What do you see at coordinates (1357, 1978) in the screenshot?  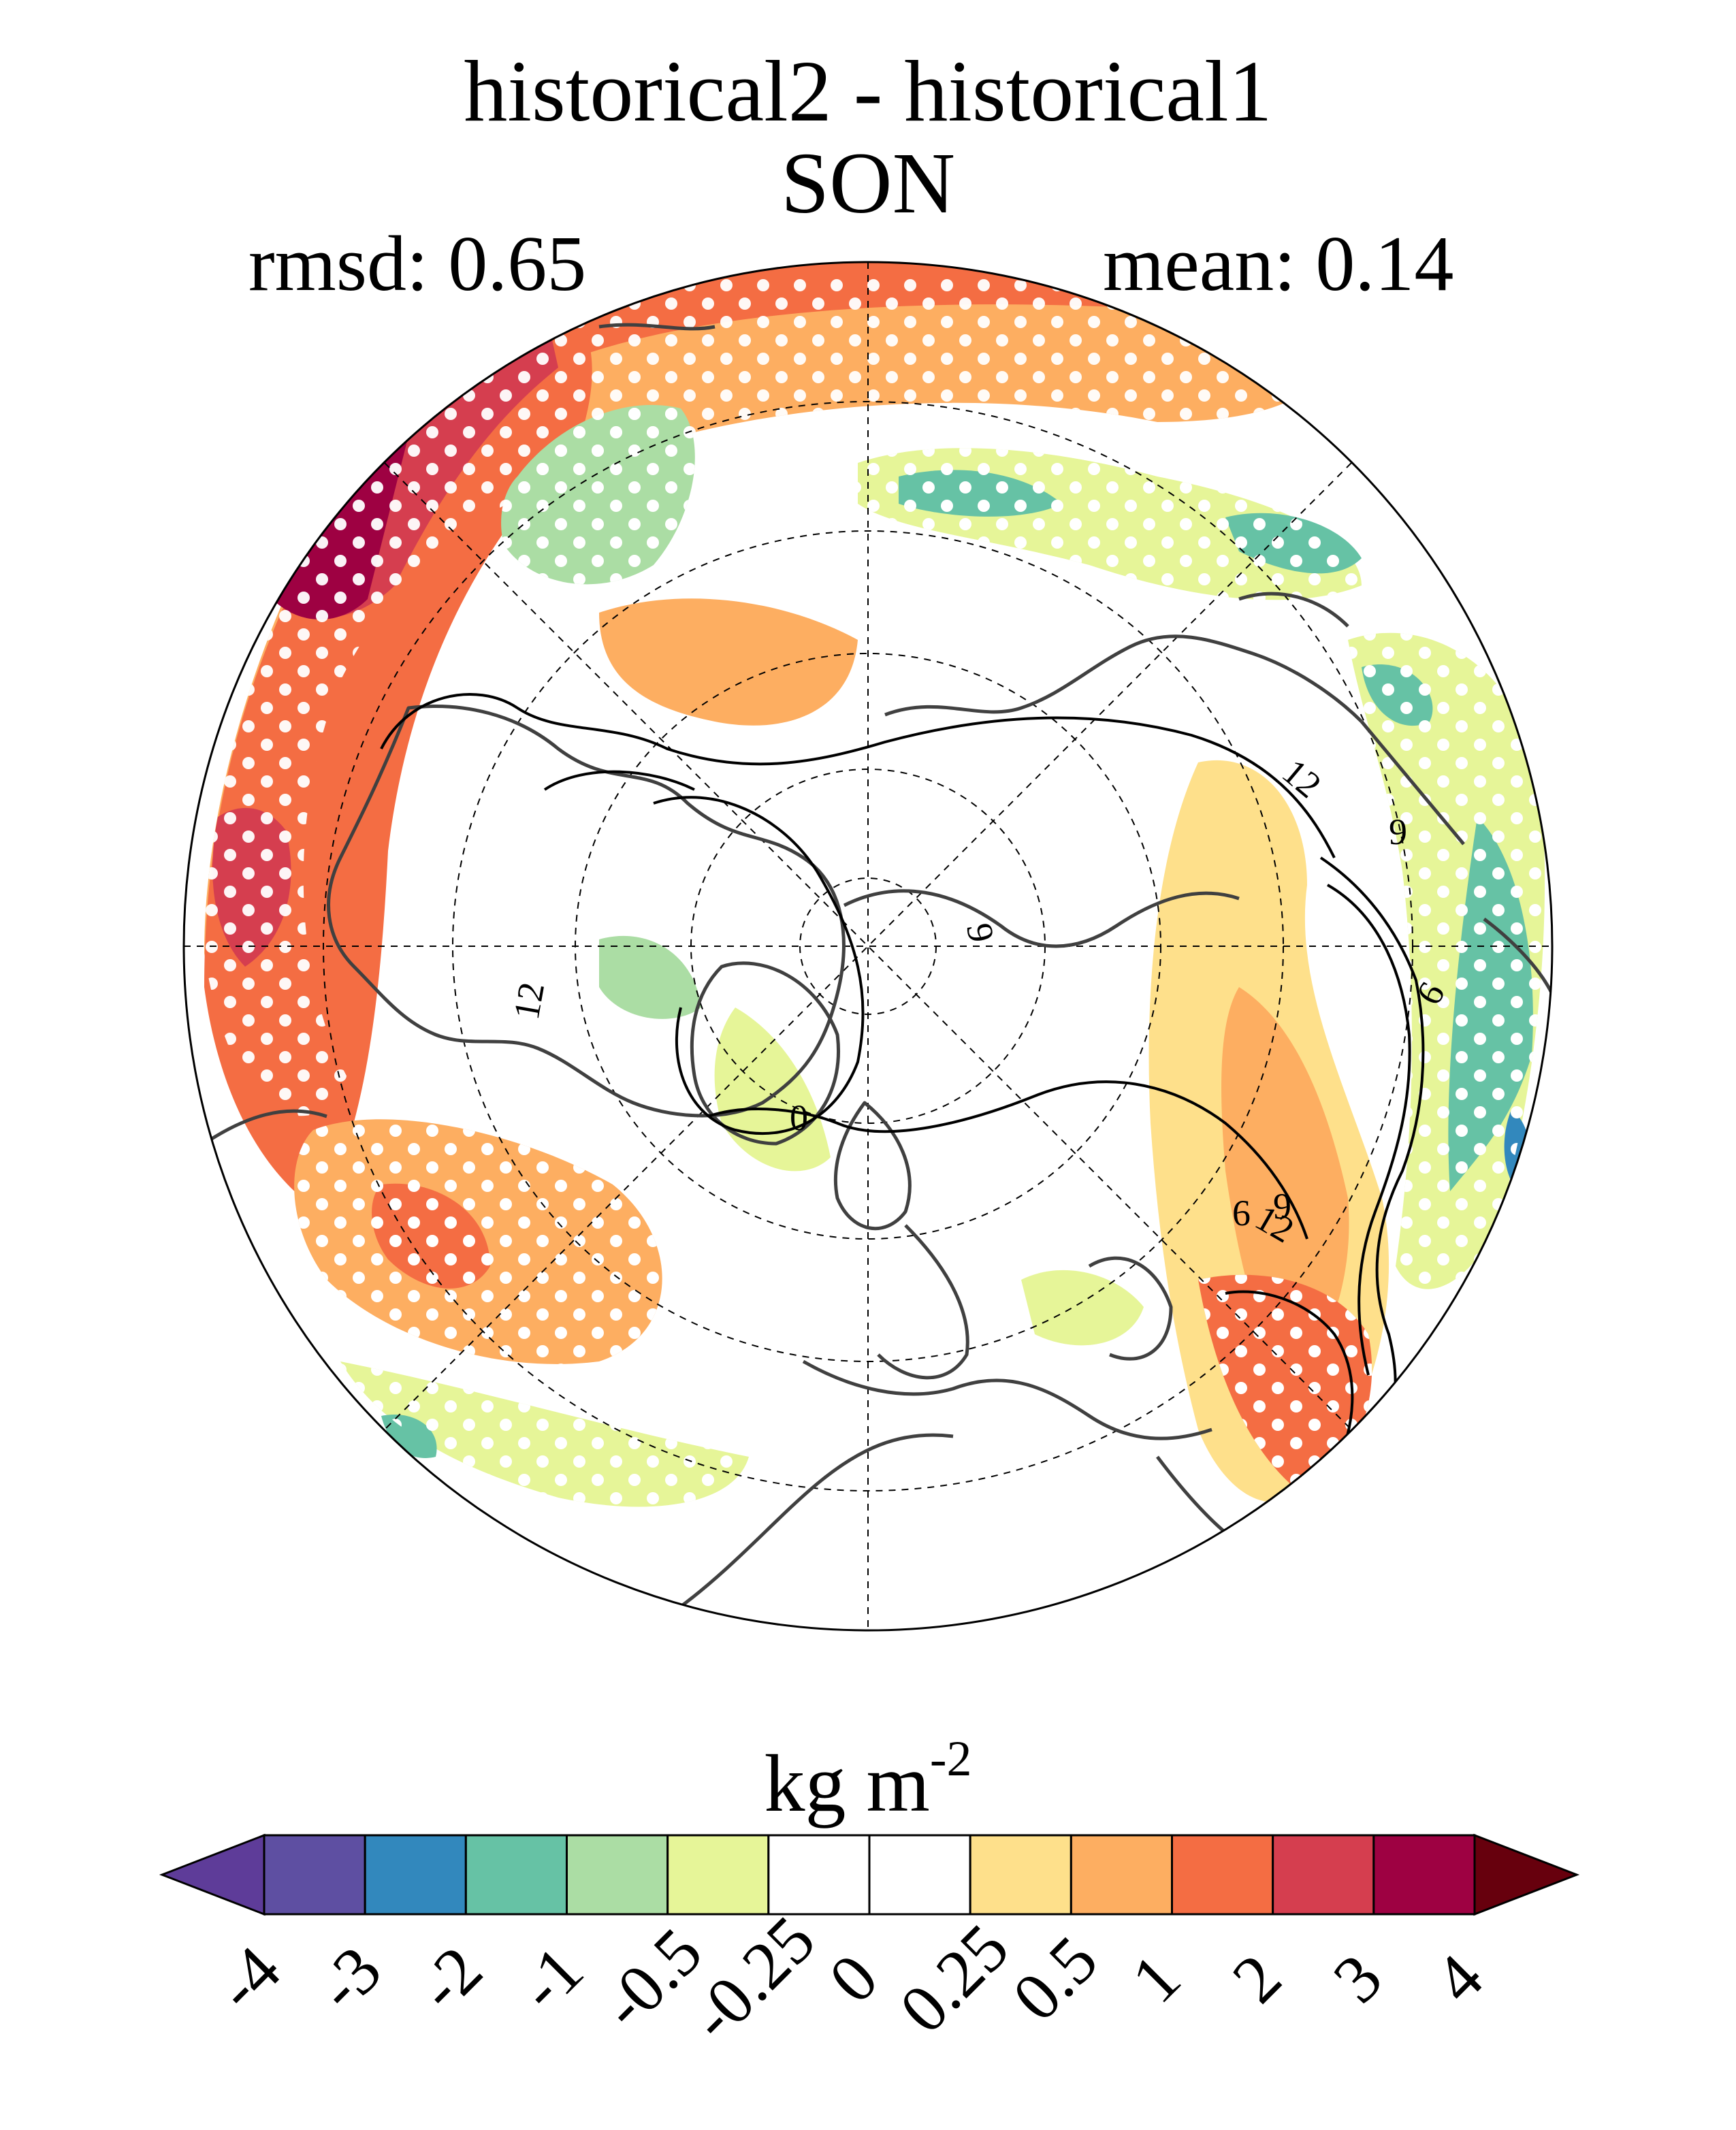 I see `colorbar-tick-label: 3` at bounding box center [1357, 1978].